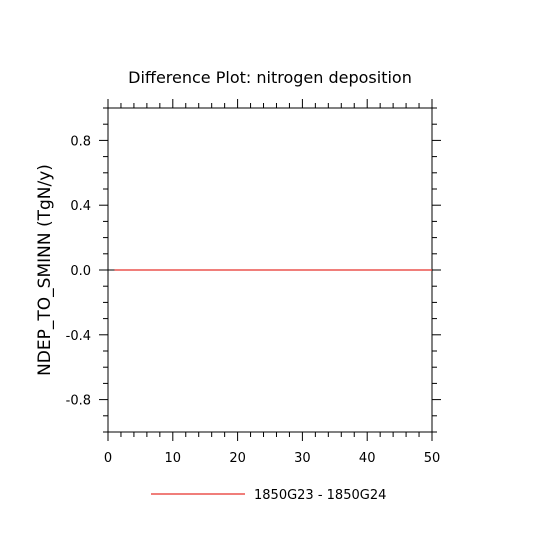 The width and height of the screenshot is (540, 540). What do you see at coordinates (302, 458) in the screenshot?
I see `x-tick-label: 30` at bounding box center [302, 458].